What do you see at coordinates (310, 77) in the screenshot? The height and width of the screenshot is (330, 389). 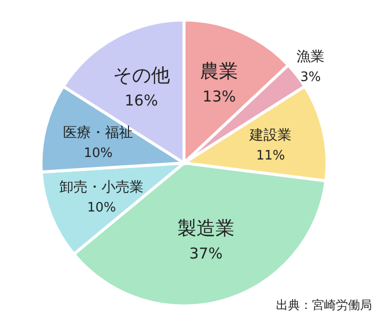 I see `data-label: 3%` at bounding box center [310, 77].